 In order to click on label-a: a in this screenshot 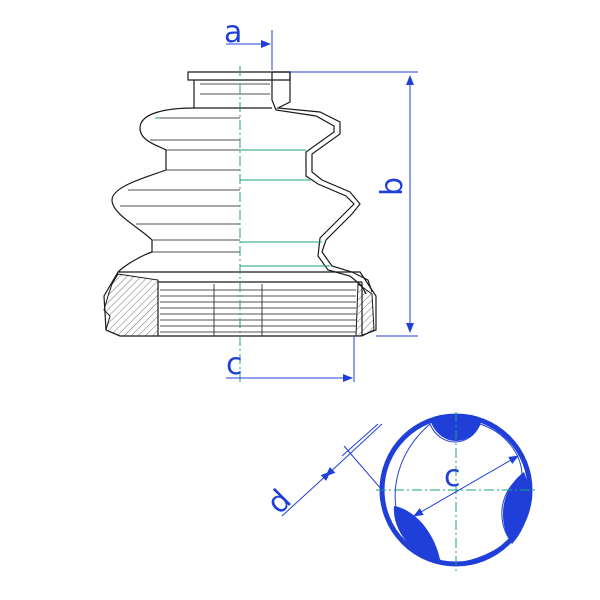, I will do `click(233, 32)`.